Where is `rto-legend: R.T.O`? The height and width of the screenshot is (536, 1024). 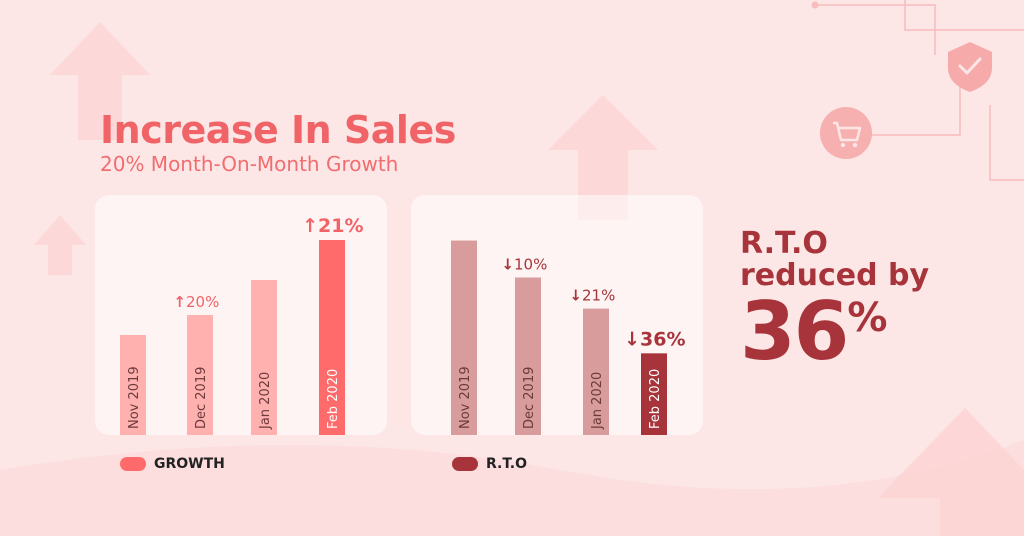 rto-legend: R.T.O is located at coordinates (489, 464).